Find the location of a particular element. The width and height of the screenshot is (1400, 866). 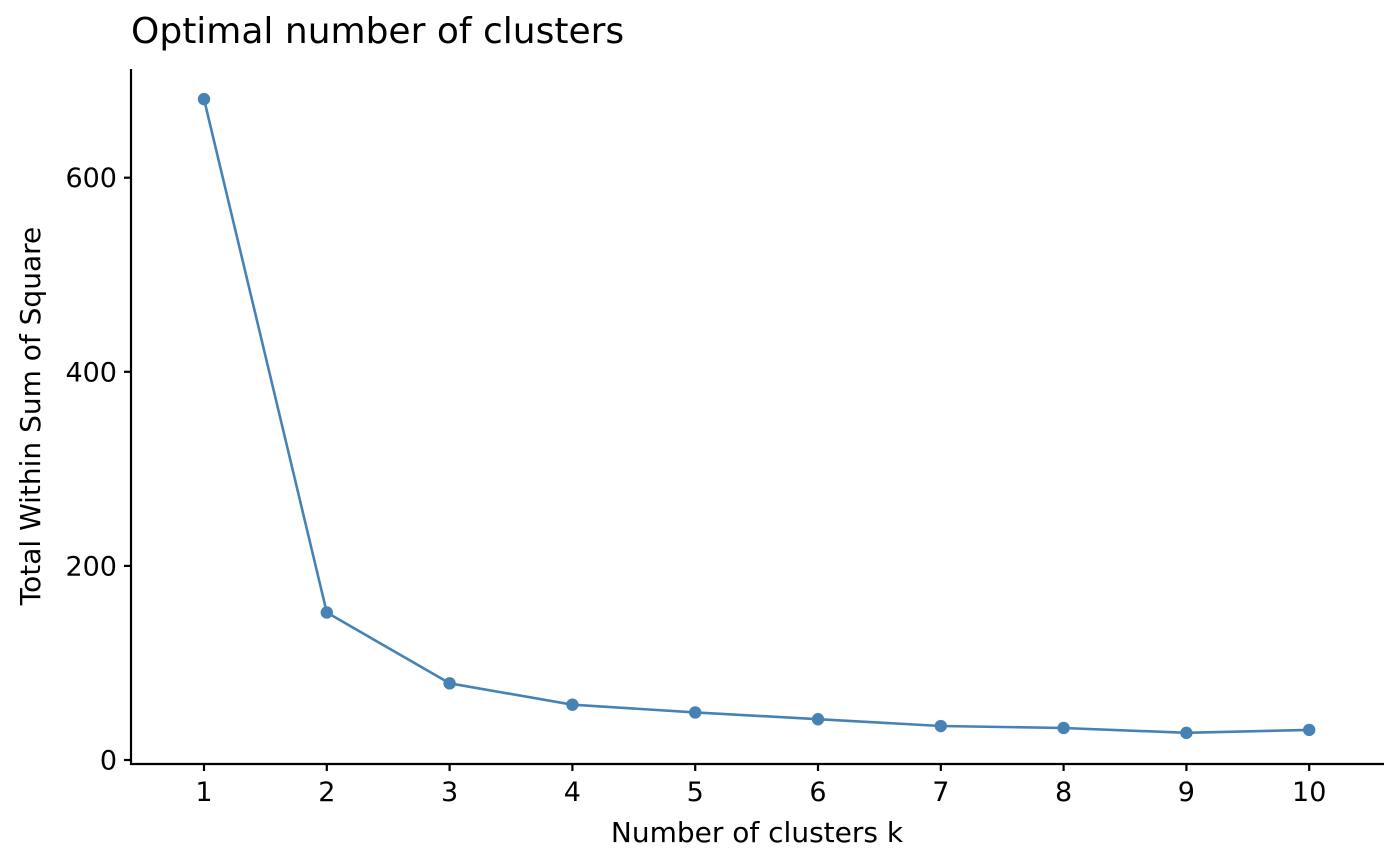

y-tick-label: 600 is located at coordinates (91, 178).